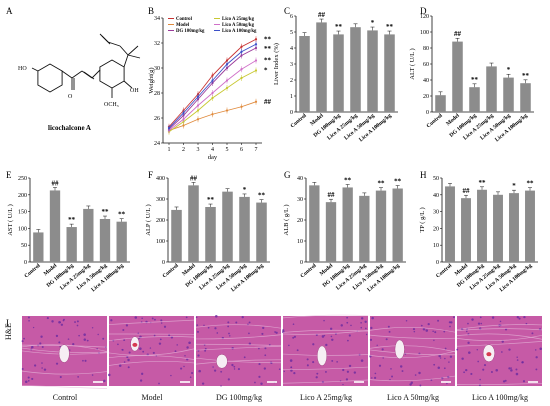 The width and height of the screenshot is (550, 406). What do you see at coordinates (436, 229) in the screenshot?
I see `y-tick-label: 20` at bounding box center [436, 229].